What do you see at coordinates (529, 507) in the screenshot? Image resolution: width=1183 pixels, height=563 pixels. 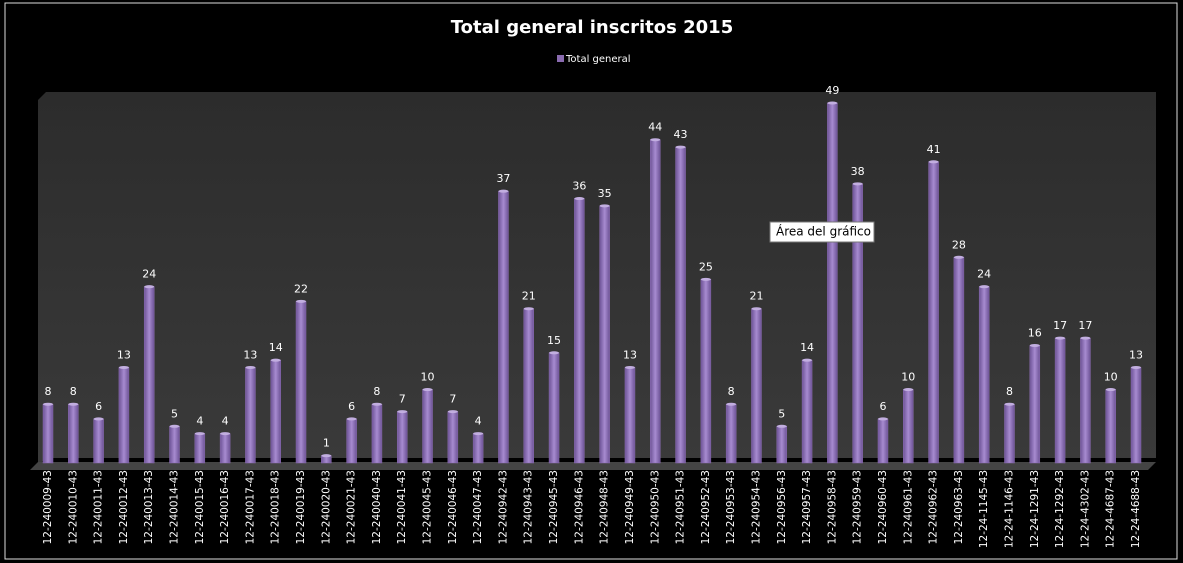 I see `x-tick-label: 12-240943-43` at bounding box center [529, 507].